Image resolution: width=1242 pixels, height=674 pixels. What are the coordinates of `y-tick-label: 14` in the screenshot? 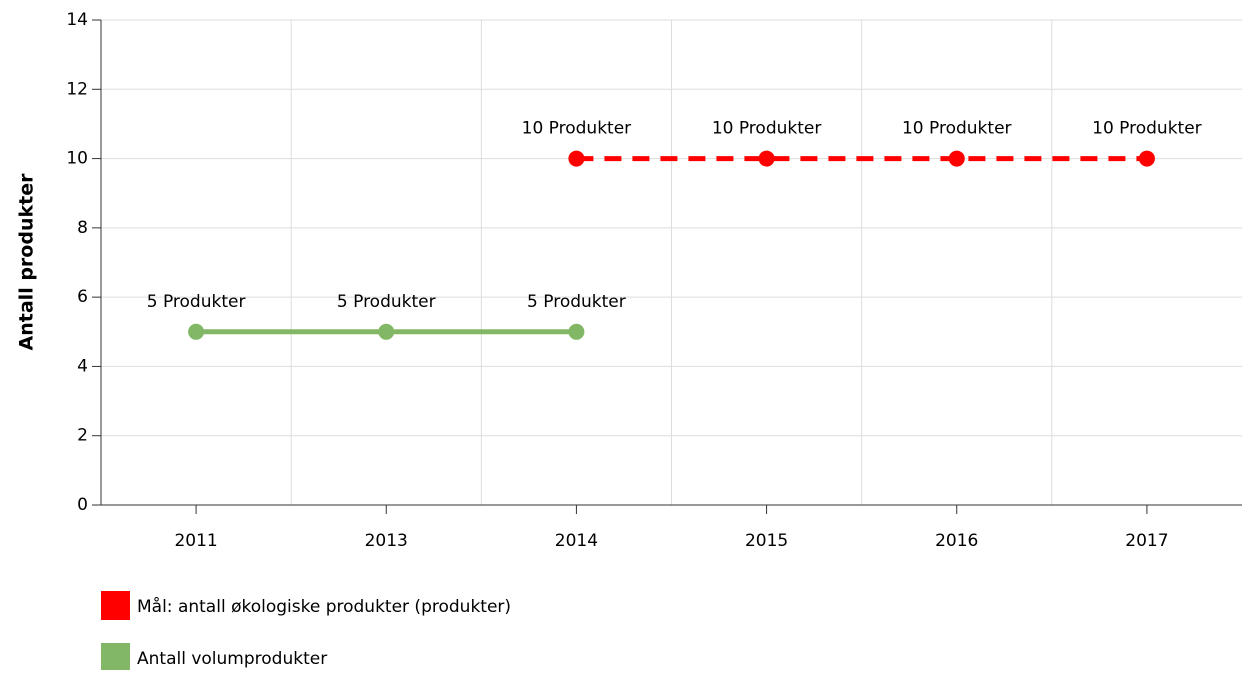 It's located at (77, 20).